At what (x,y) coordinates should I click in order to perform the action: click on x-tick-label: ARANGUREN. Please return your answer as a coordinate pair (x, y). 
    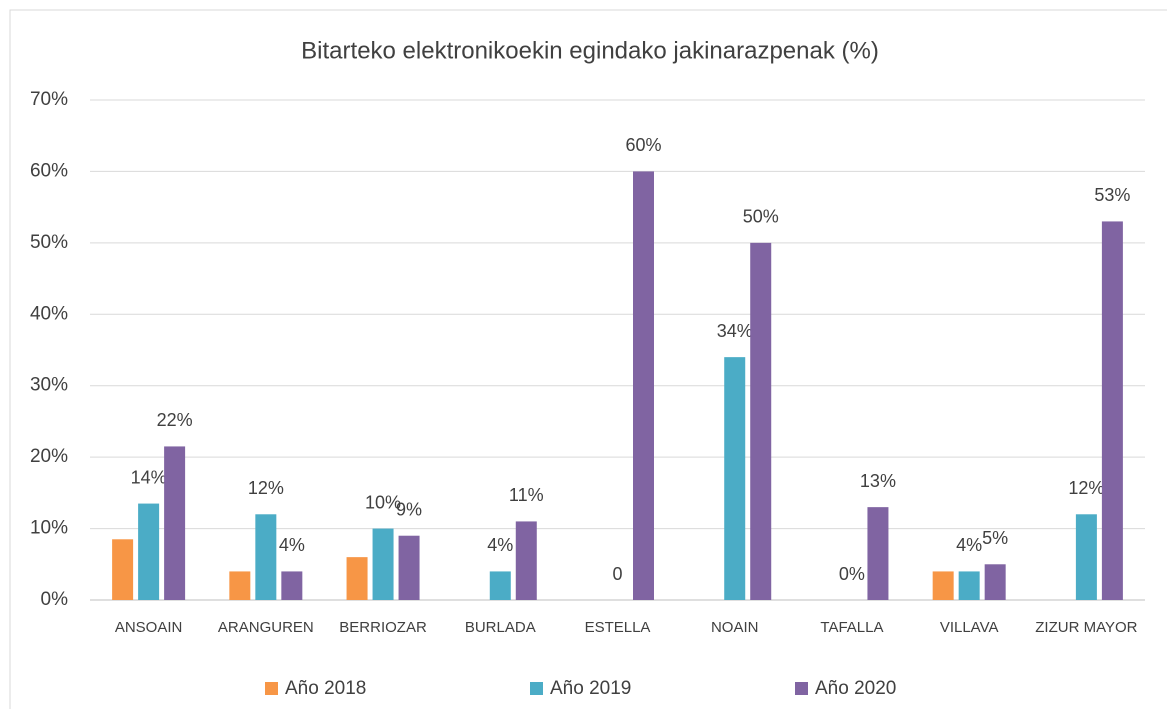
    Looking at the image, I should click on (266, 627).